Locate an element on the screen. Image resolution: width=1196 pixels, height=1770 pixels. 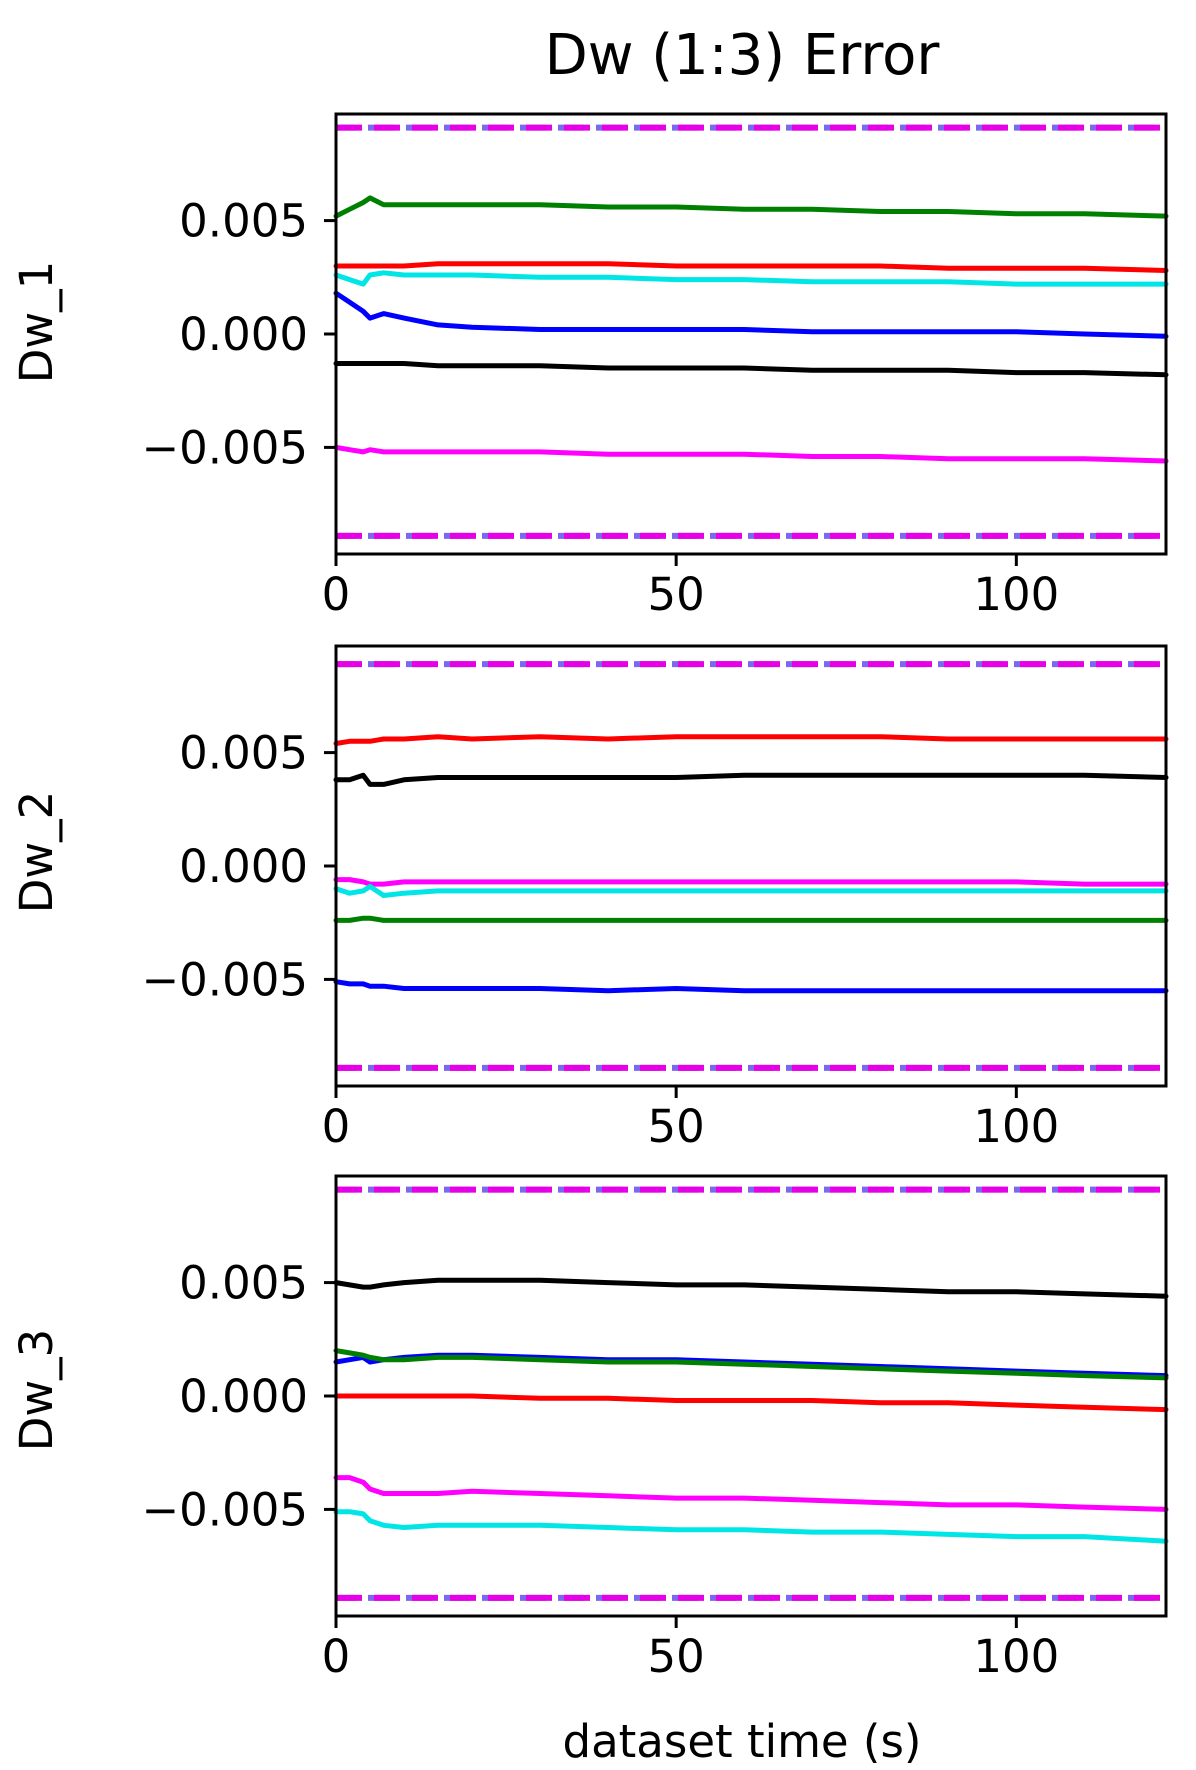
ylabel-dw-2: Dw_2 is located at coordinates (36, 852).